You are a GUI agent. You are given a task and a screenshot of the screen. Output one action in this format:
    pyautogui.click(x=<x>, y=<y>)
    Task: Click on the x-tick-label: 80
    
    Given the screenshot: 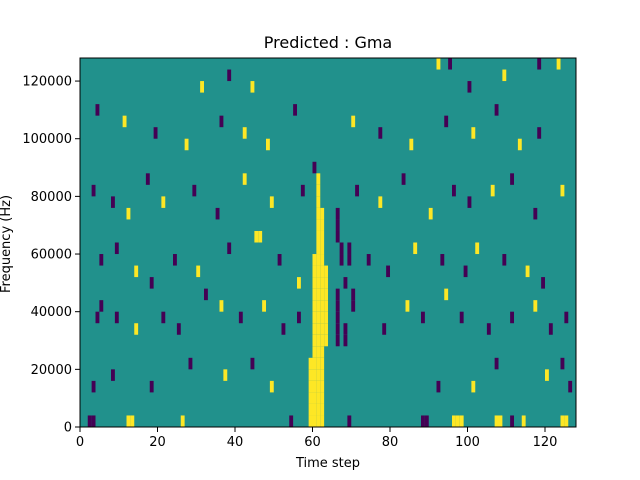 What is the action you would take?
    pyautogui.click(x=390, y=442)
    